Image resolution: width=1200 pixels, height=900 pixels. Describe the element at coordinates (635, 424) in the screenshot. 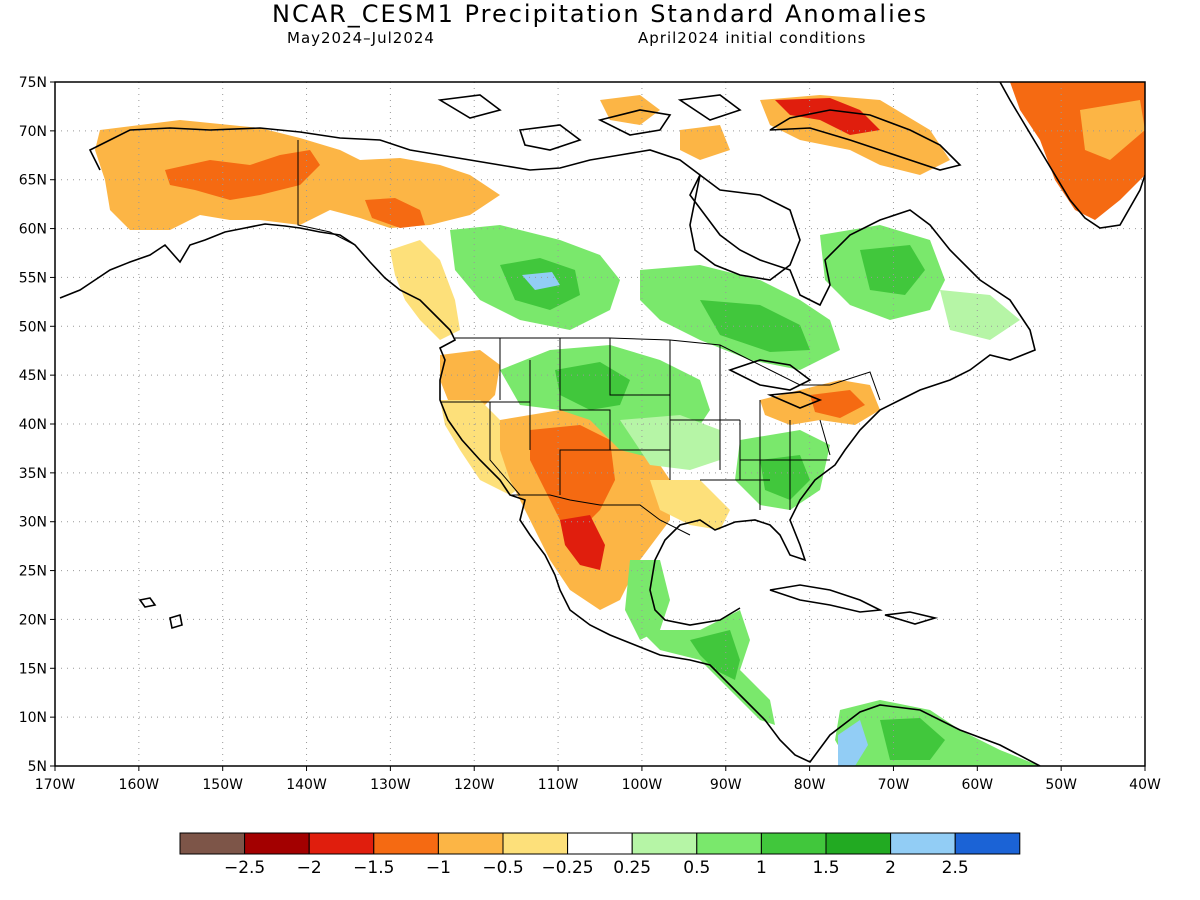

I see `border-states` at that location.